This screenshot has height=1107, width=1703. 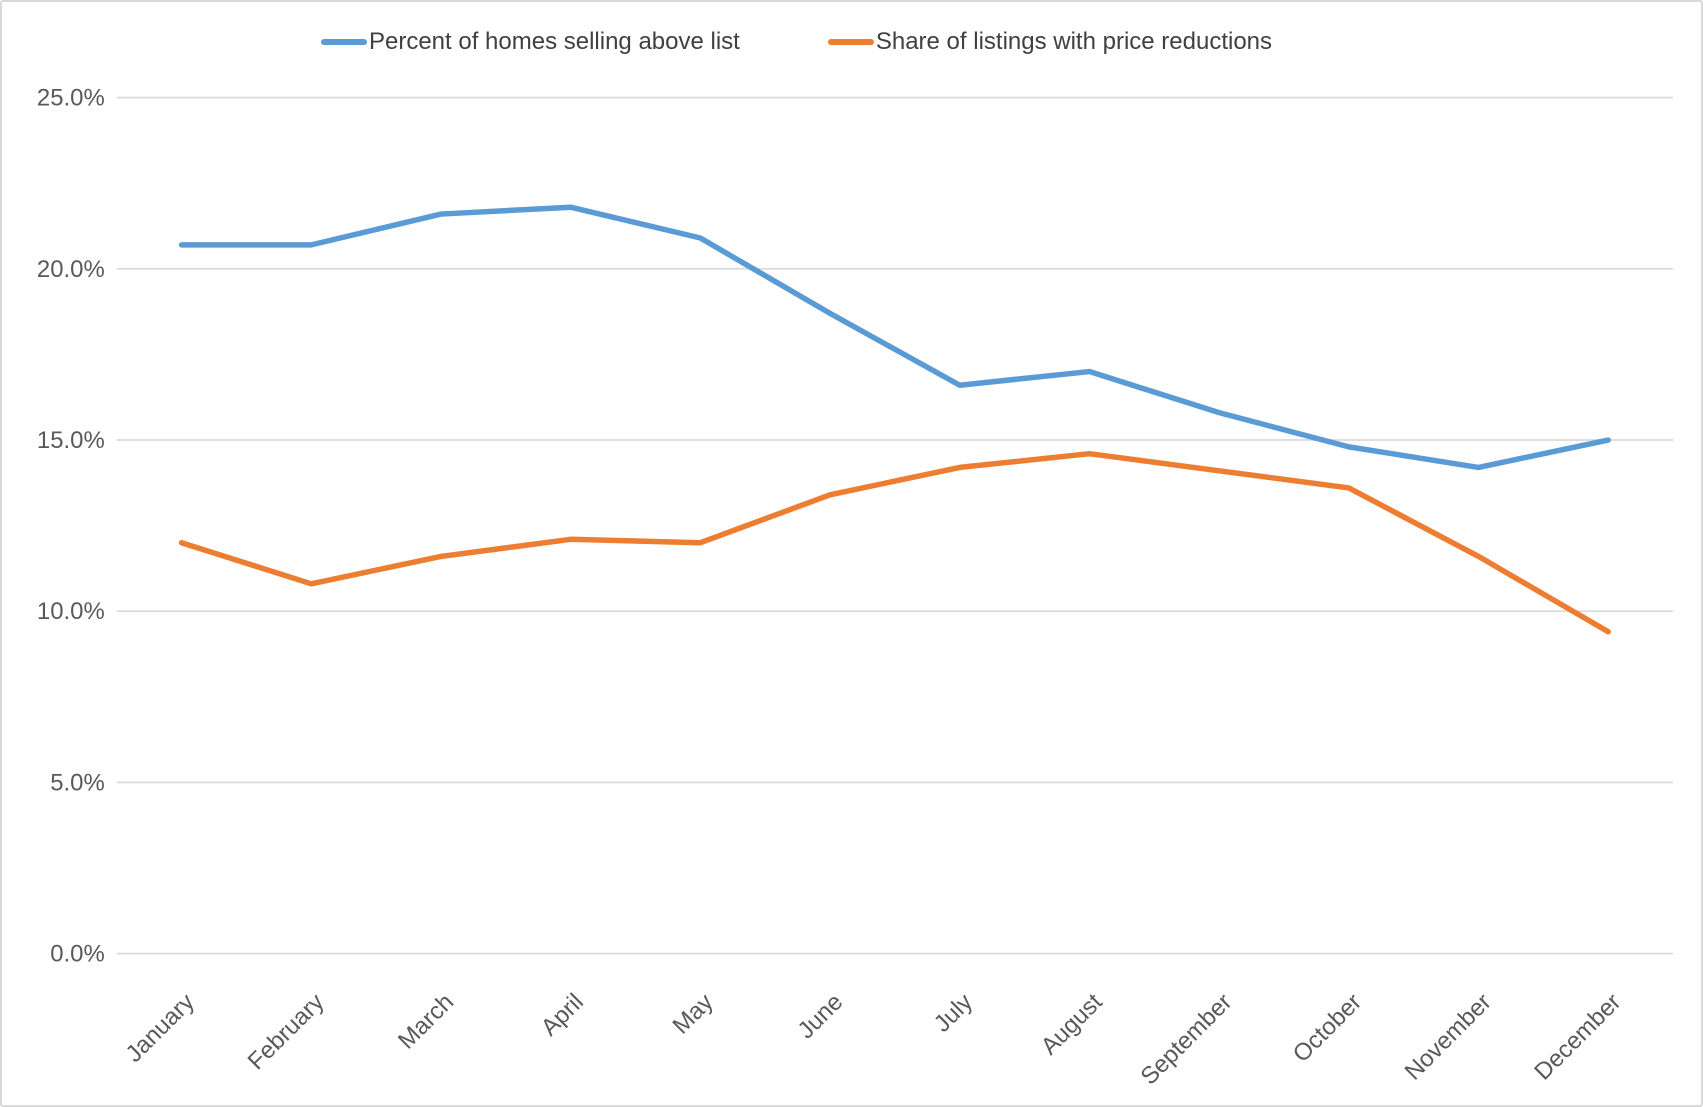 I want to click on legend-item-price-reductions: Share of listings with price reductions, so click(x=1050, y=41).